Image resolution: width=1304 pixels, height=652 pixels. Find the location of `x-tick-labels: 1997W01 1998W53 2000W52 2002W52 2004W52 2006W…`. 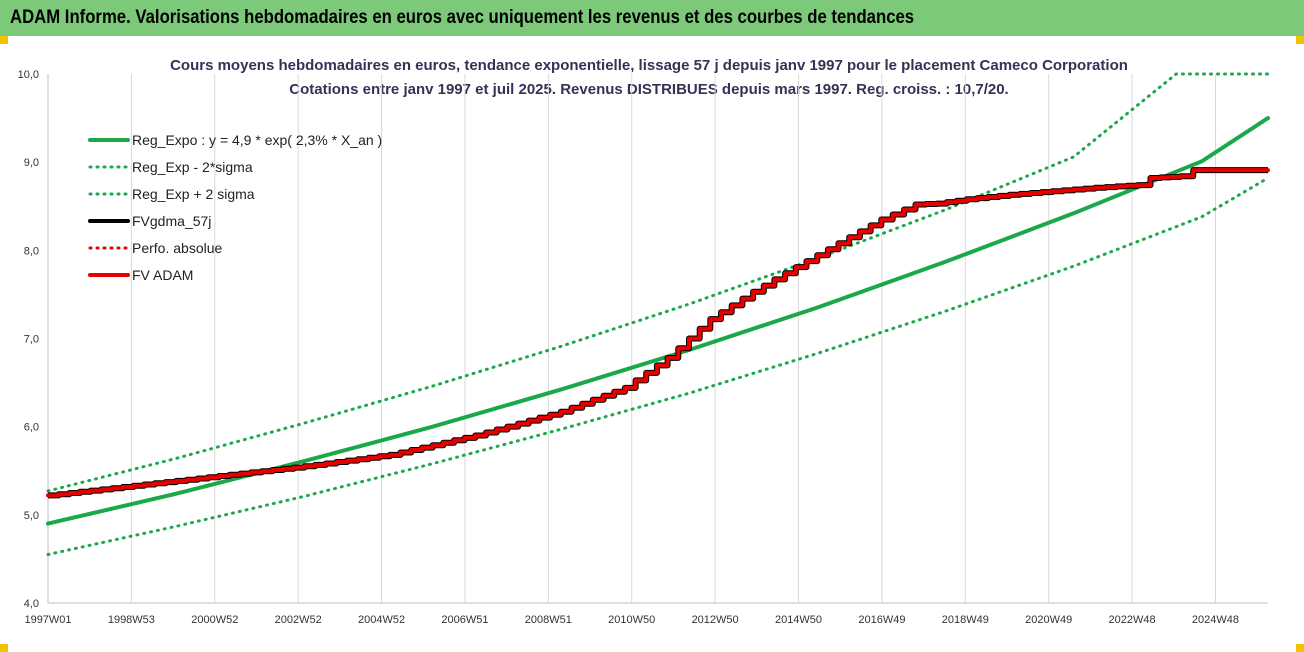

x-tick-labels: 1997W01 1998W53 2000W52 2002W52 2004W52 2006W… is located at coordinates (631, 620).